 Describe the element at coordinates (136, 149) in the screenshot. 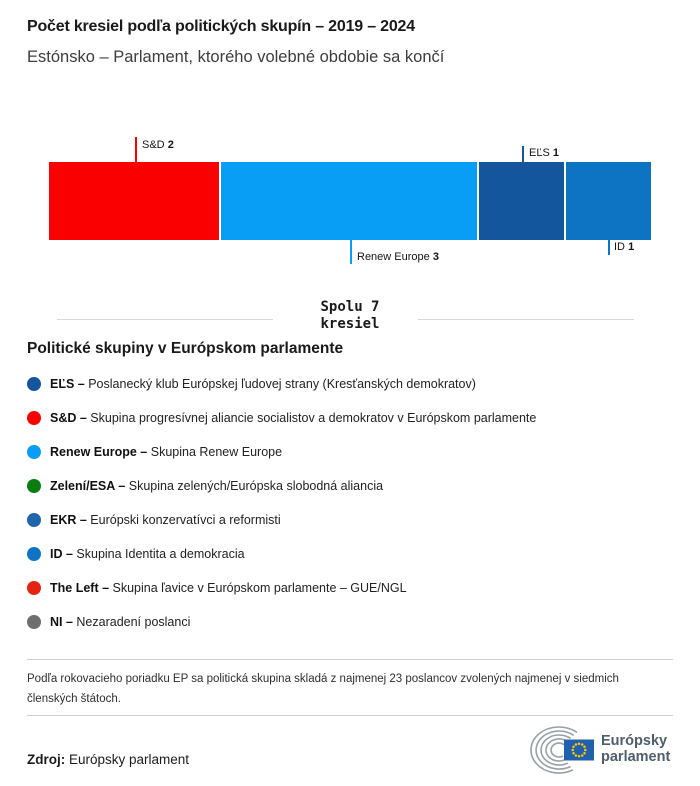

I see `sd-tick` at that location.